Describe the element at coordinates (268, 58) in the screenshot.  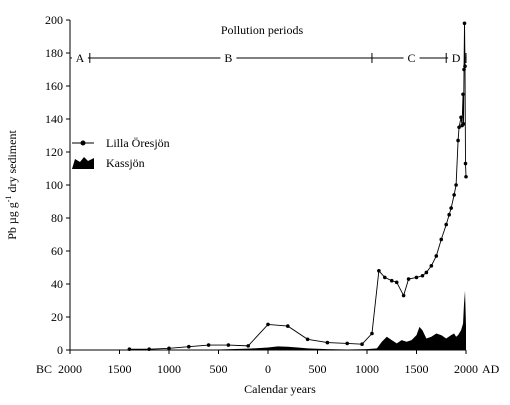
I see `pollution-periods-bar: A B C D` at that location.